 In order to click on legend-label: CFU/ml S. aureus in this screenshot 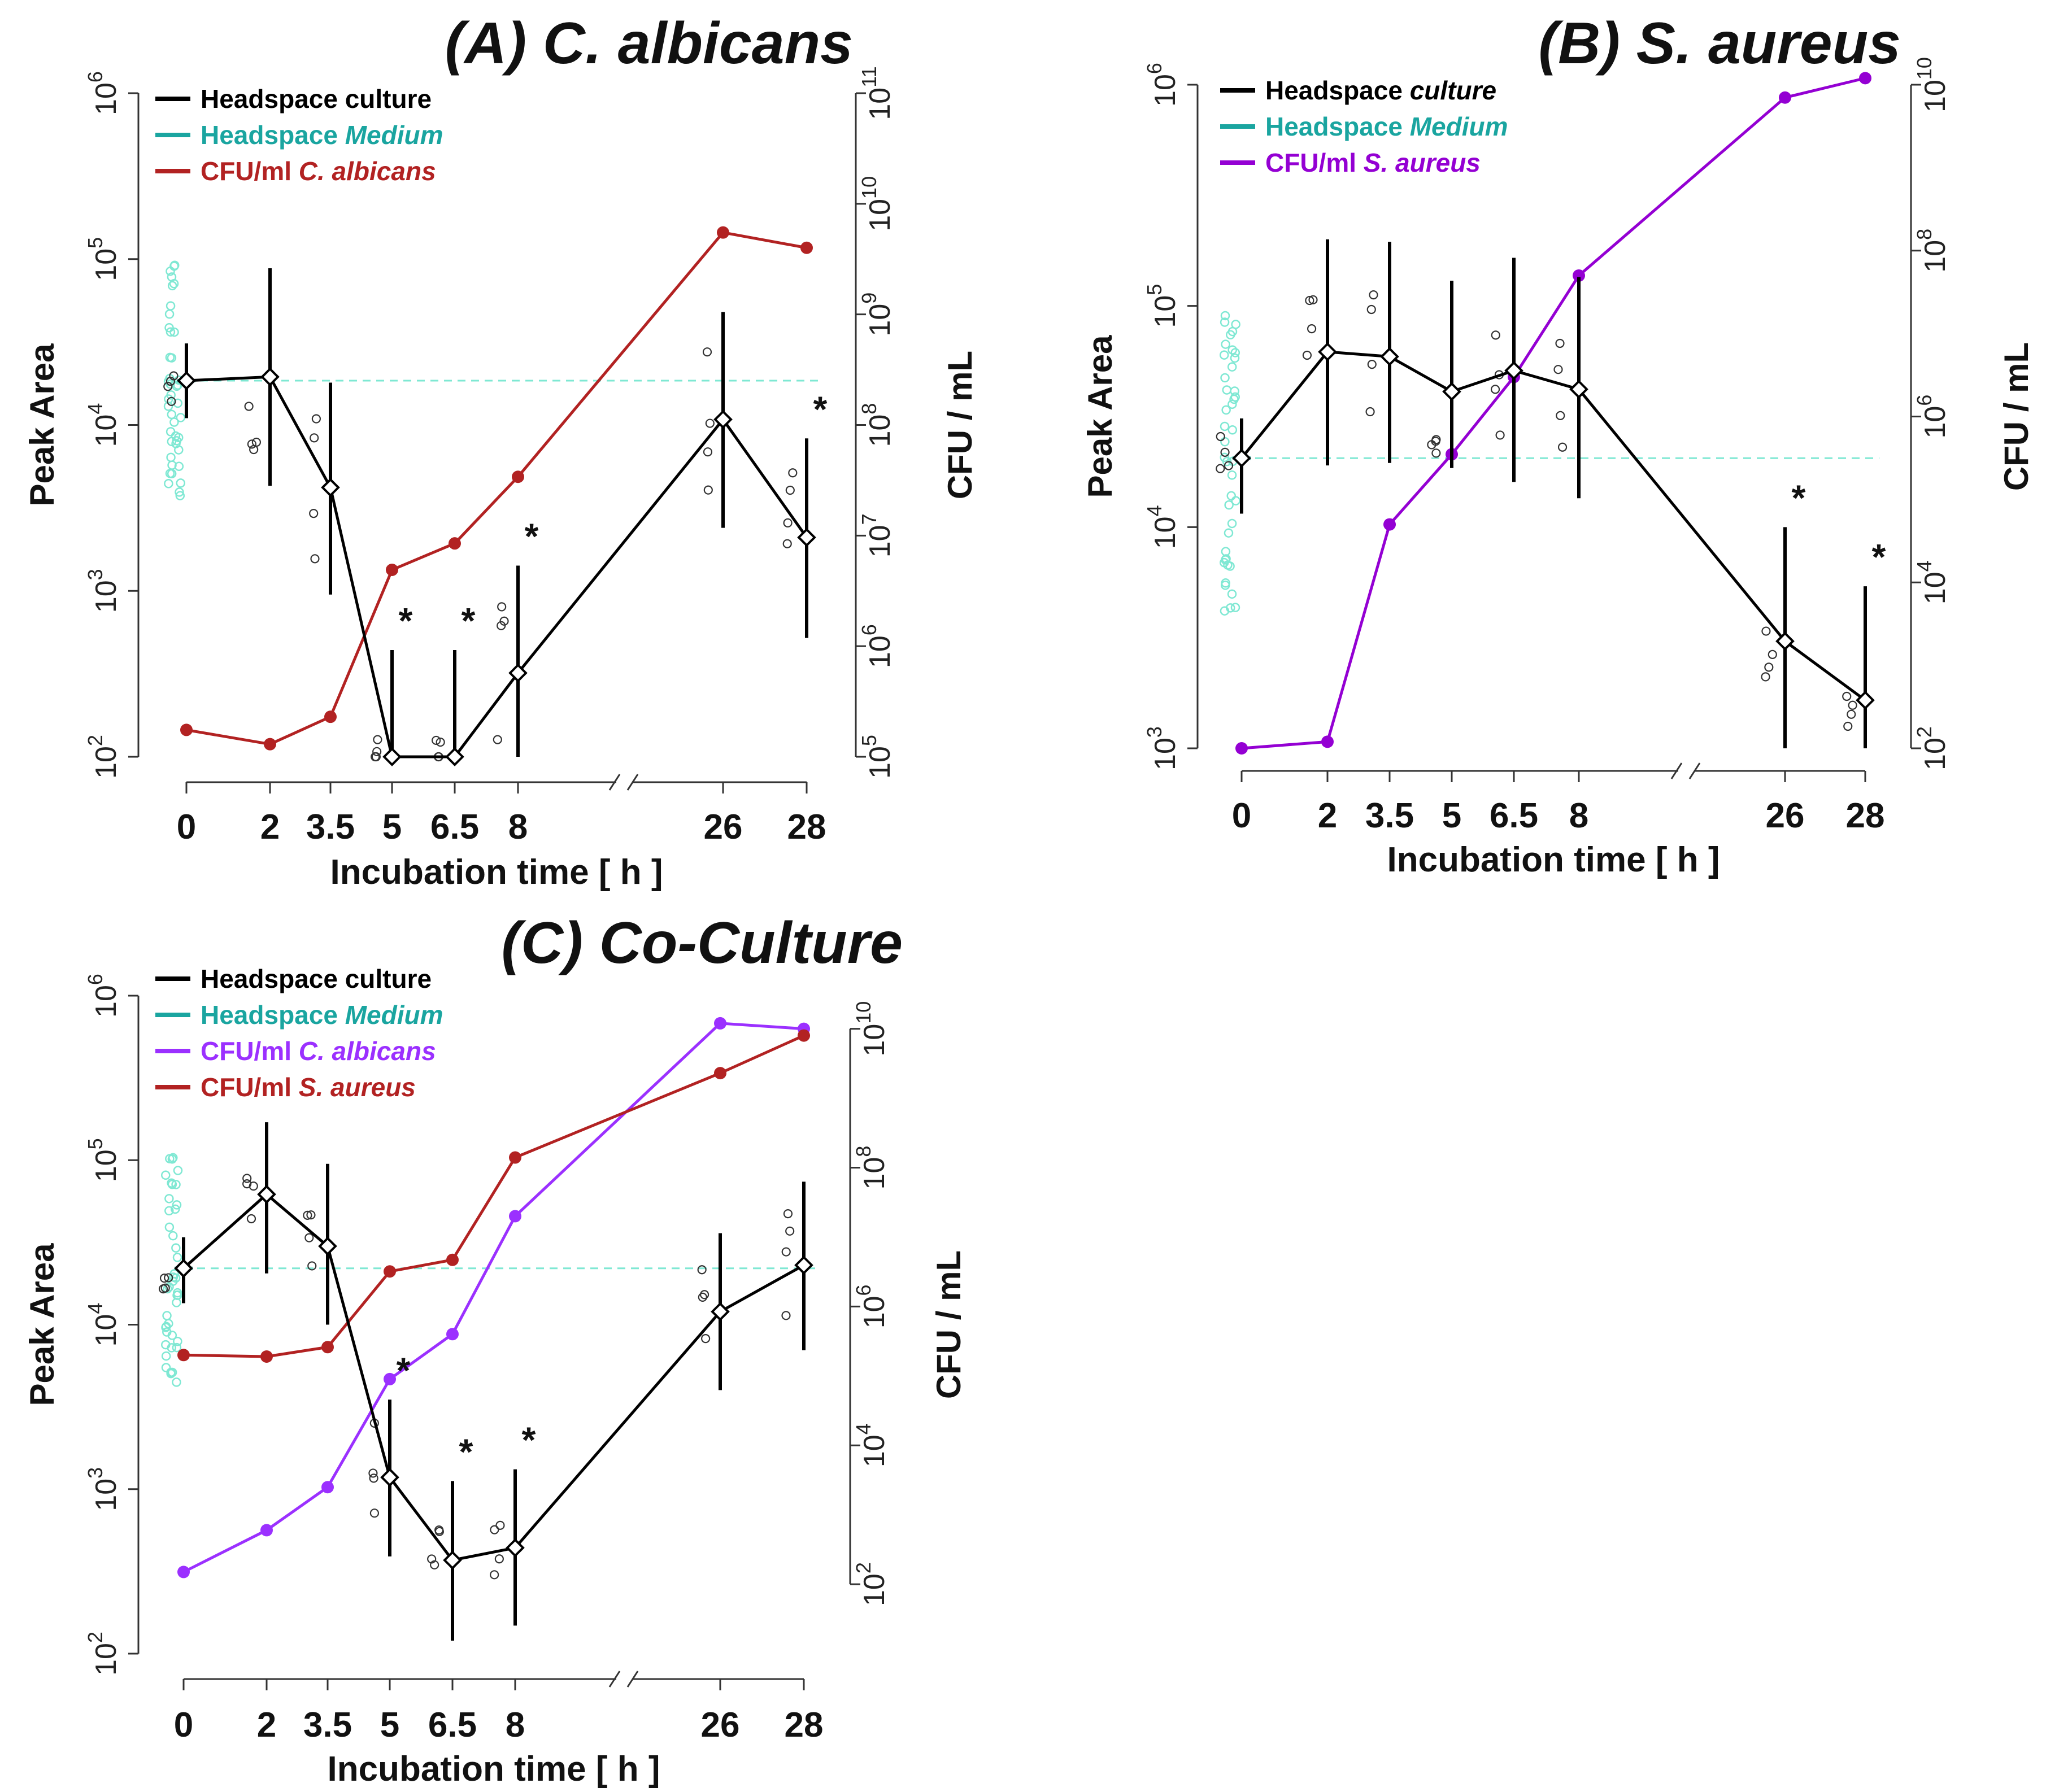, I will do `click(1373, 162)`.